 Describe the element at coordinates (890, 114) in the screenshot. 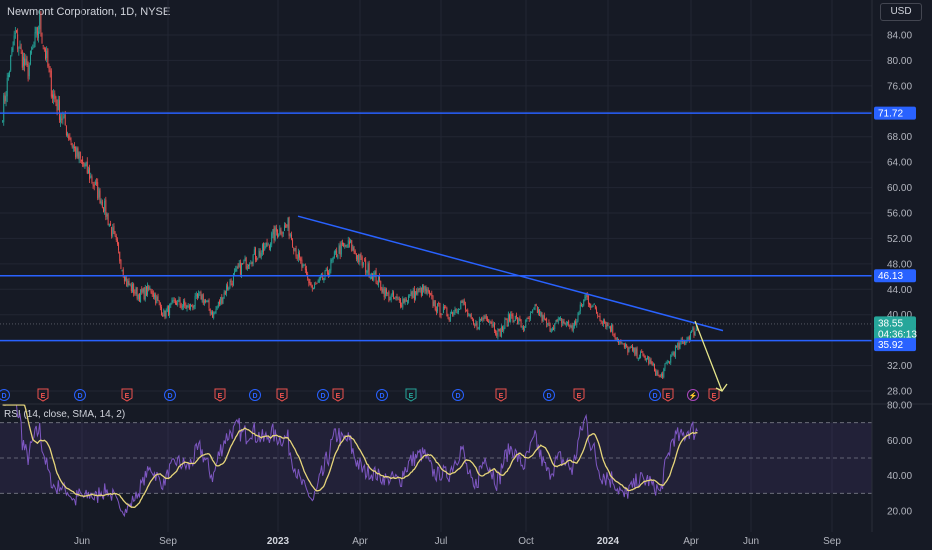

I see `price-label-text: 71.72` at that location.